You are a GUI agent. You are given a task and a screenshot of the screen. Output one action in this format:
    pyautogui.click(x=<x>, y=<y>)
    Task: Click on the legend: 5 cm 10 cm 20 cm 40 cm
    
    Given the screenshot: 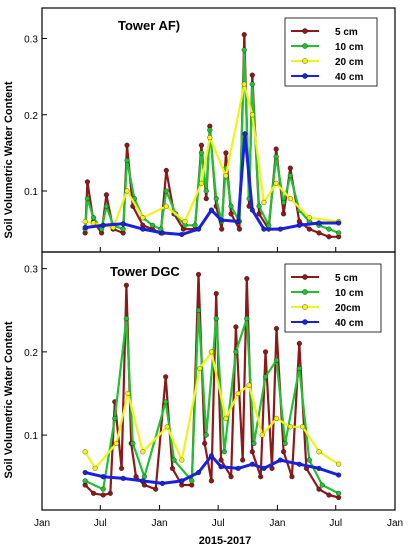 What is the action you would take?
    pyautogui.click(x=331, y=52)
    